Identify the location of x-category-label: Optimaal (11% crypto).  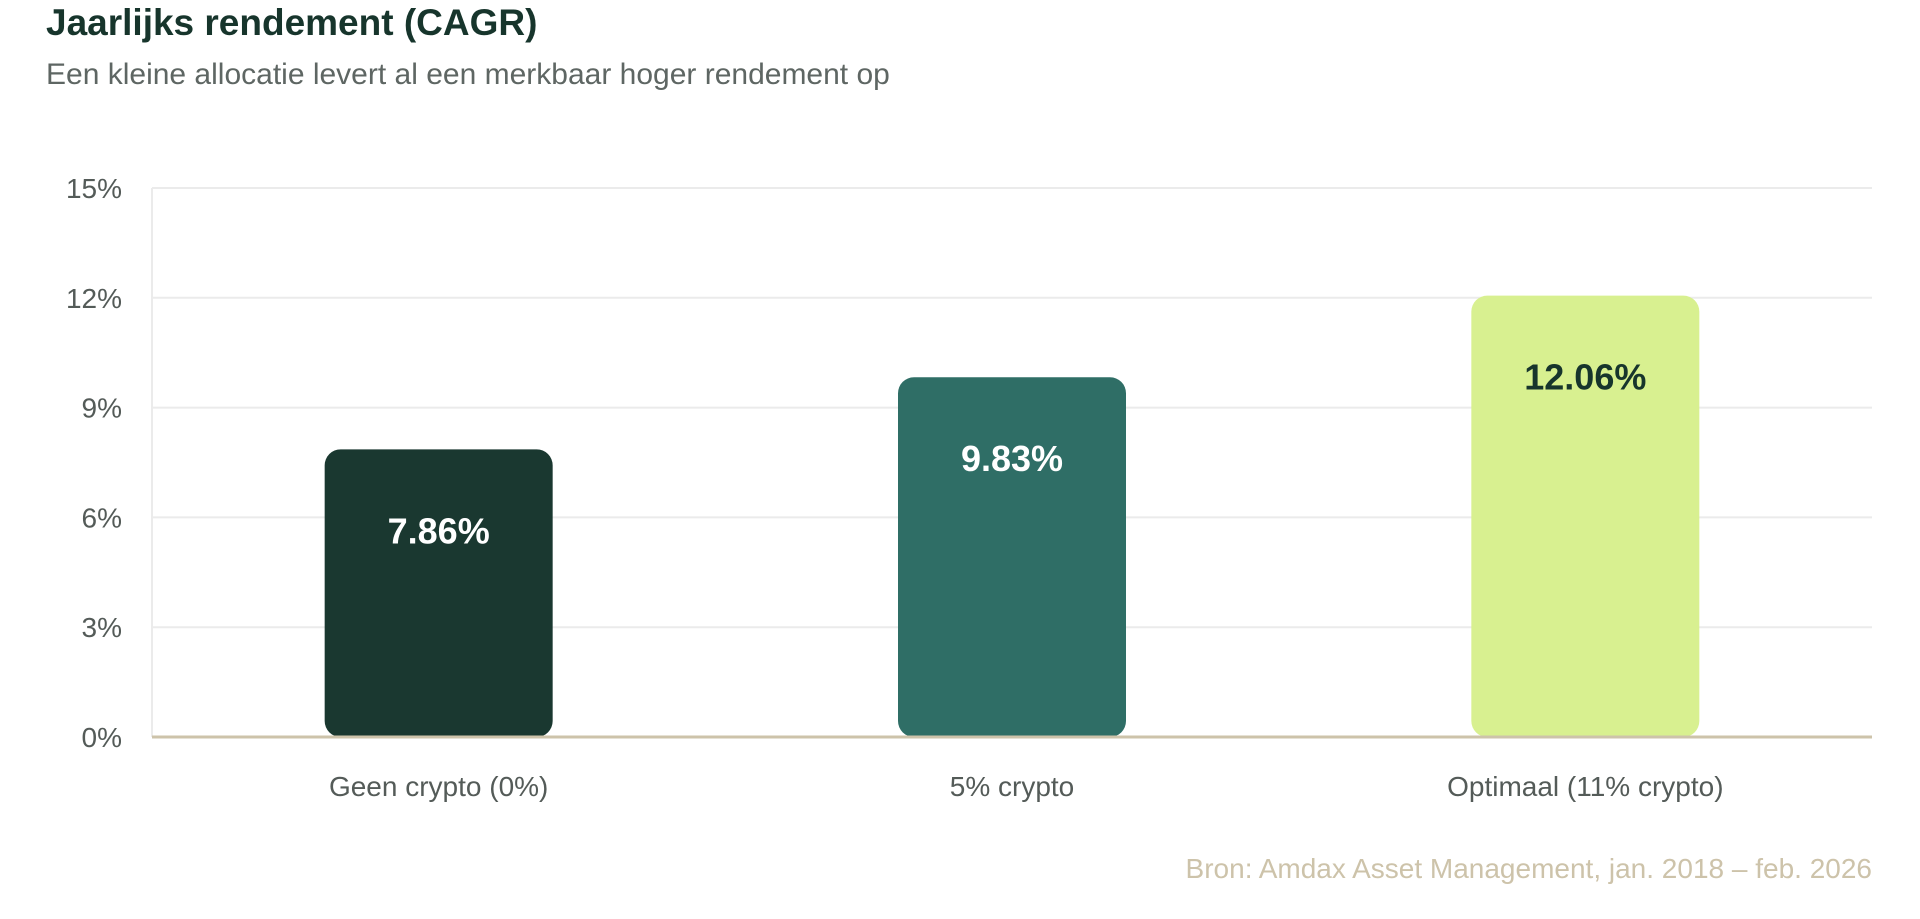
(1585, 786).